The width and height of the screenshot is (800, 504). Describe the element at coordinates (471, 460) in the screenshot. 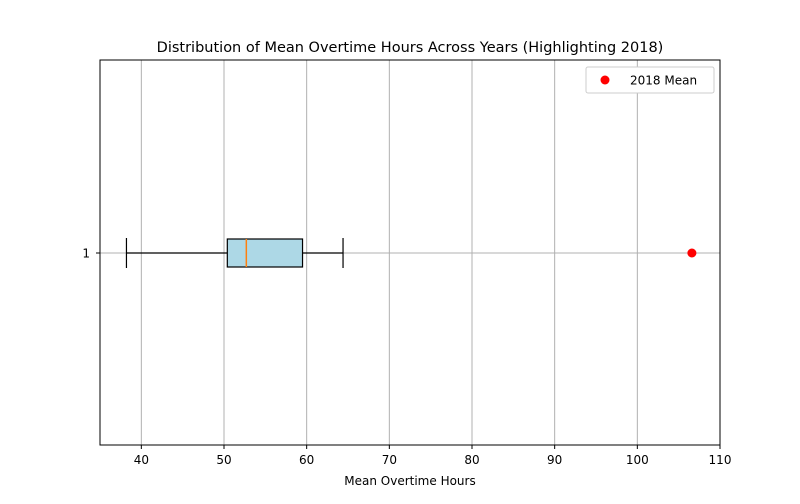

I see `x-tick-label: 80` at that location.